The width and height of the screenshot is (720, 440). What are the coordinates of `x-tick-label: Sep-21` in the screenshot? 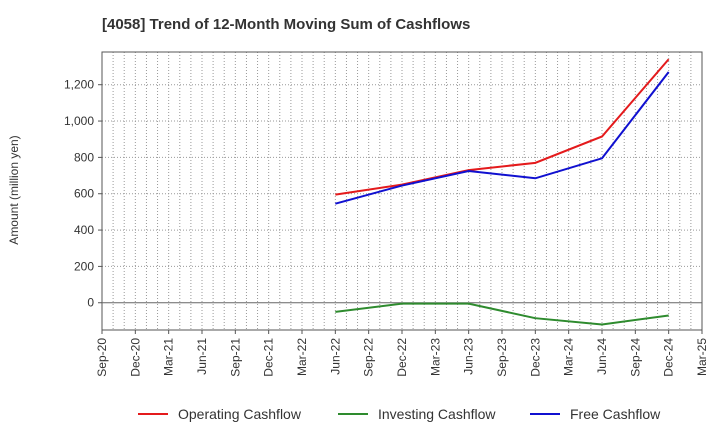 It's located at (235, 357).